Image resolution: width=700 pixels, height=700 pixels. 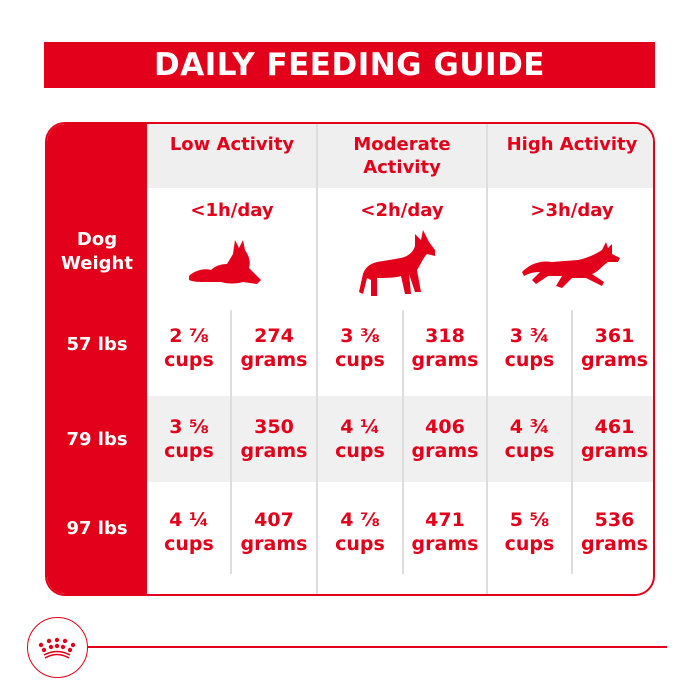 I want to click on cups-cell: 4 ⅞ cups, so click(x=360, y=532).